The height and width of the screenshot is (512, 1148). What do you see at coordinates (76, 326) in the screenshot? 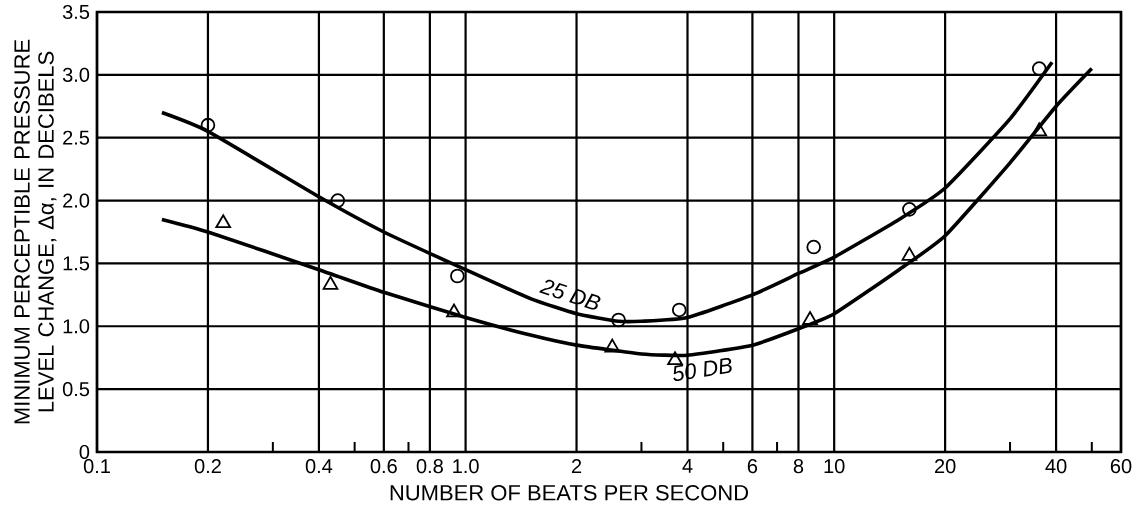
I see `y-tick-label: 1.0` at bounding box center [76, 326].